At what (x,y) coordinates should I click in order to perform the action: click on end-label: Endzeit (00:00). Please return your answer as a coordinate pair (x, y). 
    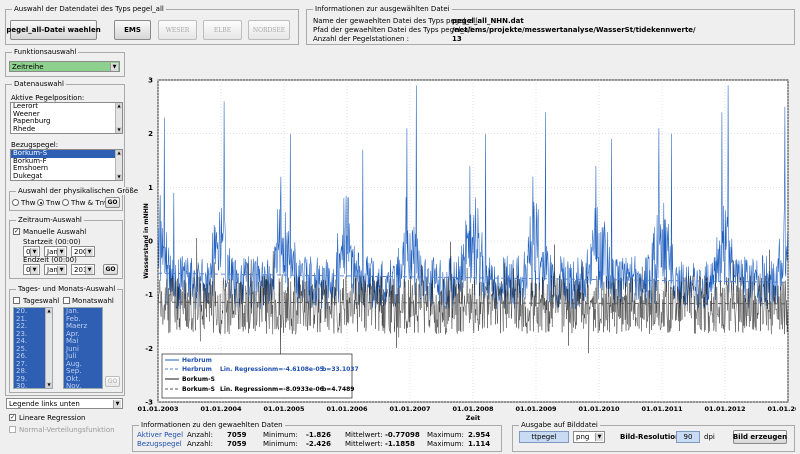
    Looking at the image, I should click on (50, 260).